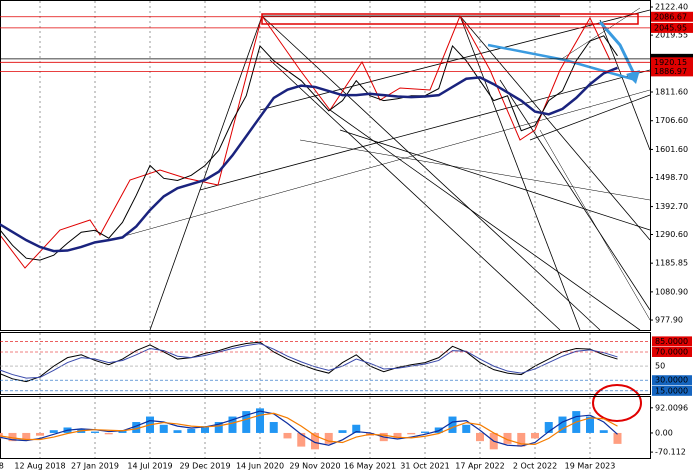  What do you see at coordinates (660, 366) in the screenshot?
I see `y-tick-label: 50` at bounding box center [660, 366].